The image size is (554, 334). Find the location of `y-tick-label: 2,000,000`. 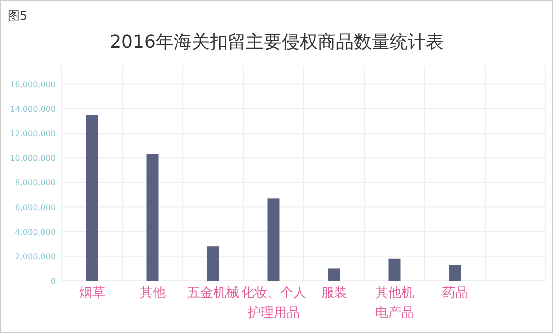

y-tick-label: 2,000,000 is located at coordinates (35, 257).